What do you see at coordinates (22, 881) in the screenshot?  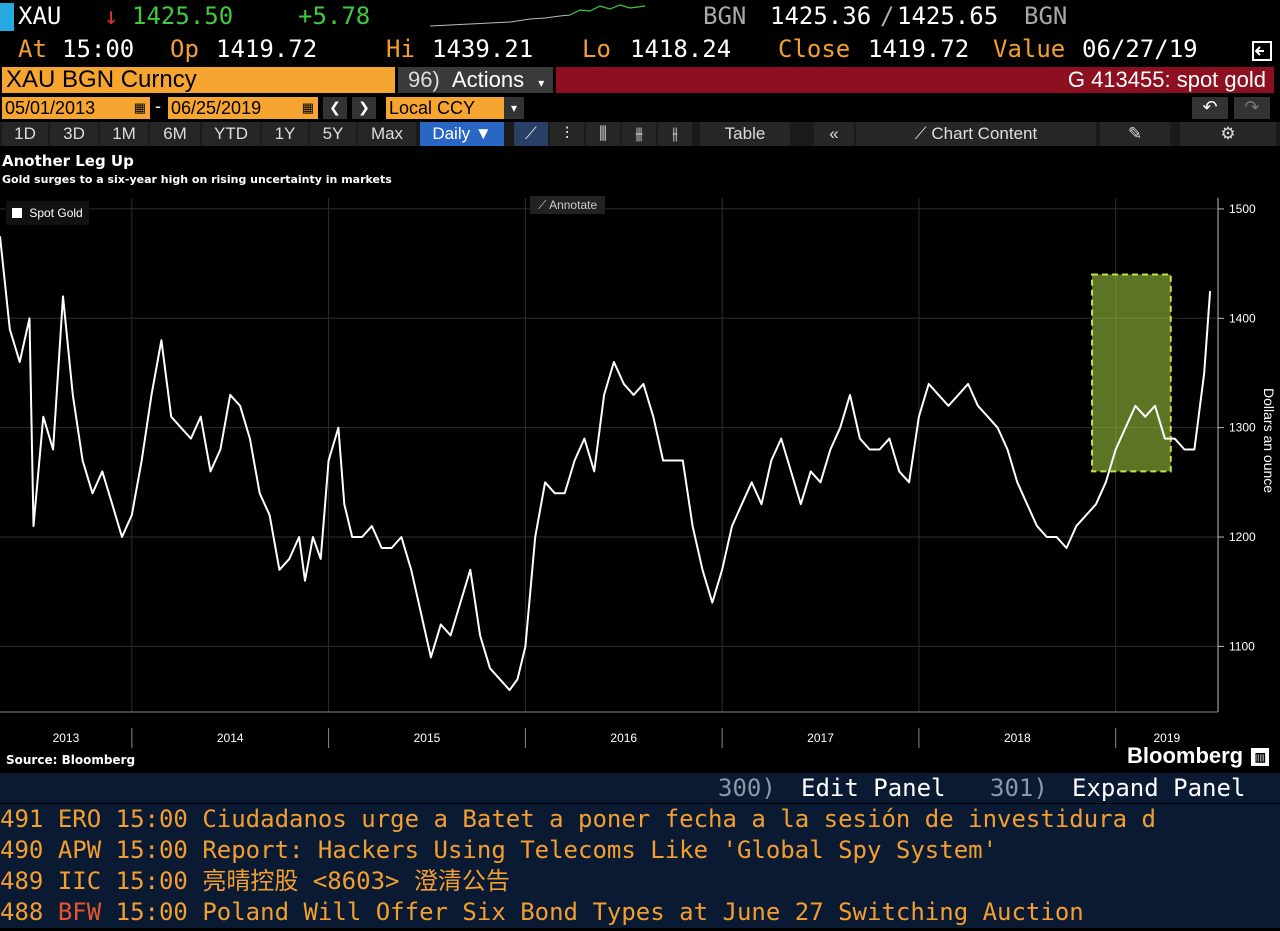 I see `news-number: 489` at bounding box center [22, 881].